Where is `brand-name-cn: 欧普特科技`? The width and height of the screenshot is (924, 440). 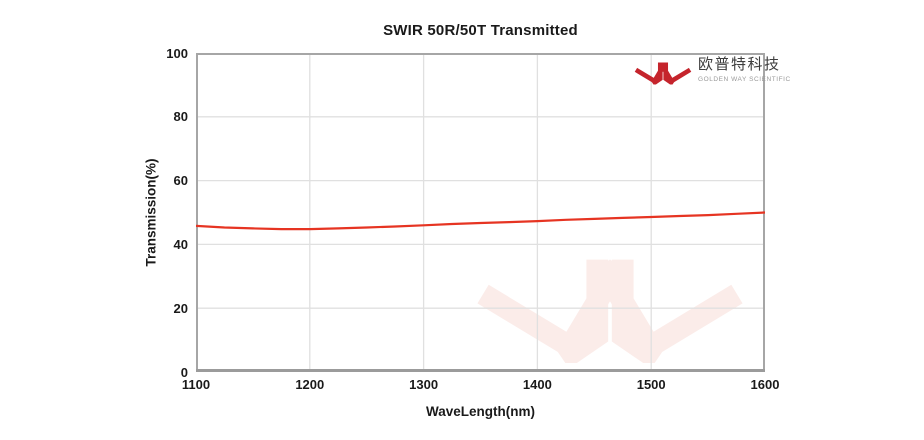 brand-name-cn: 欧普特科技 is located at coordinates (739, 65).